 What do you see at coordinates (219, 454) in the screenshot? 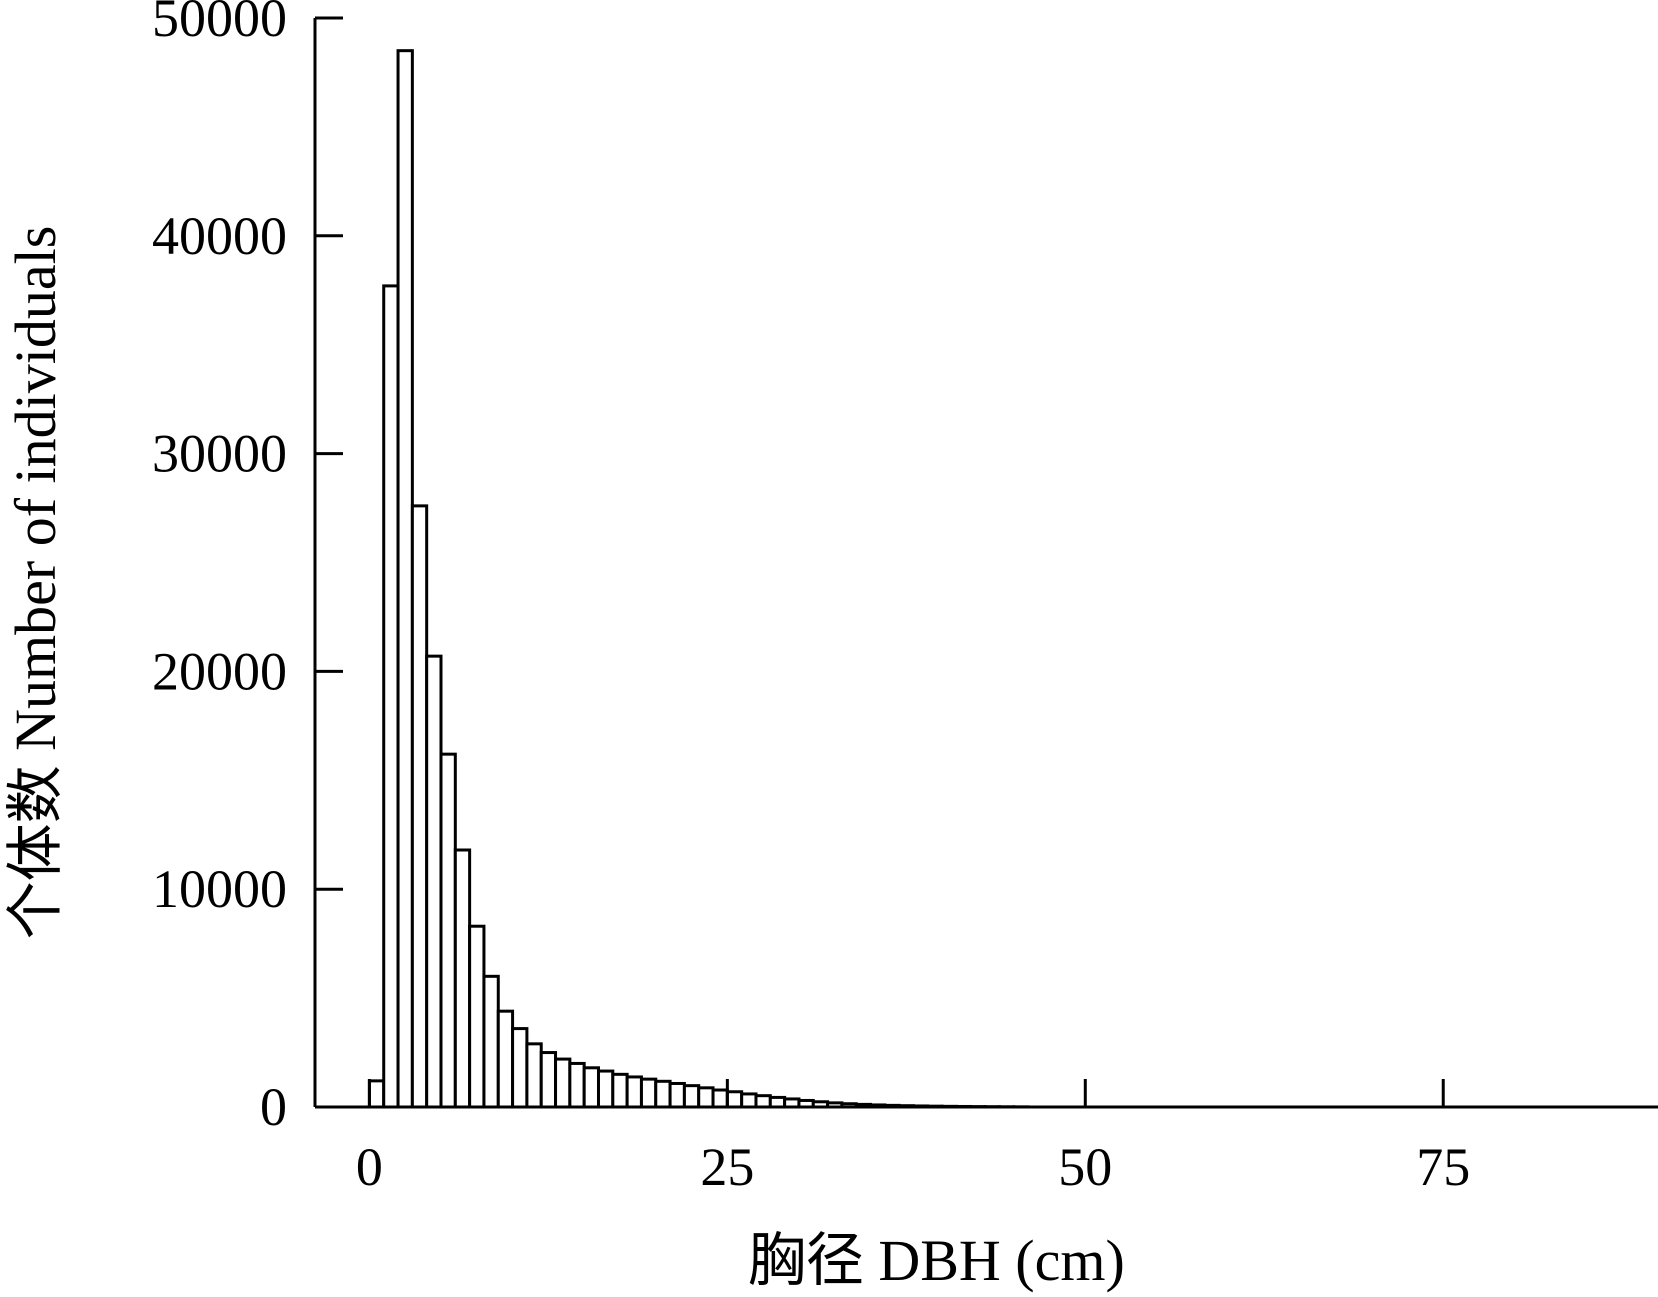
I see `y-tick-label: 30000` at bounding box center [219, 454].